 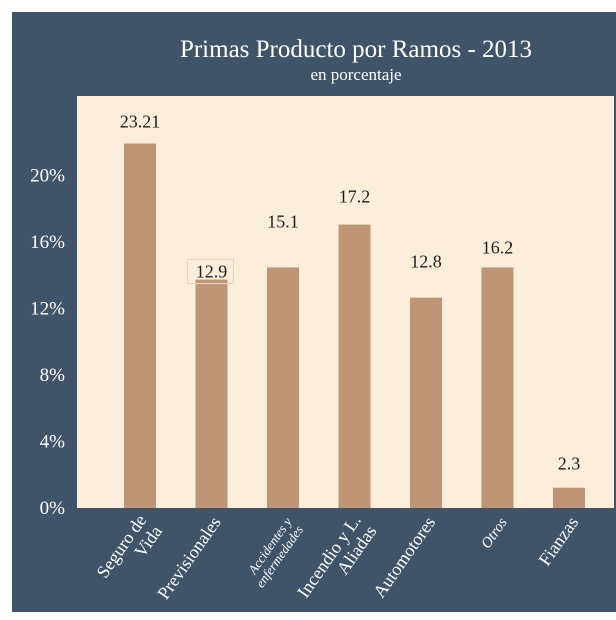 I want to click on data-label: 12.8, so click(x=426, y=262).